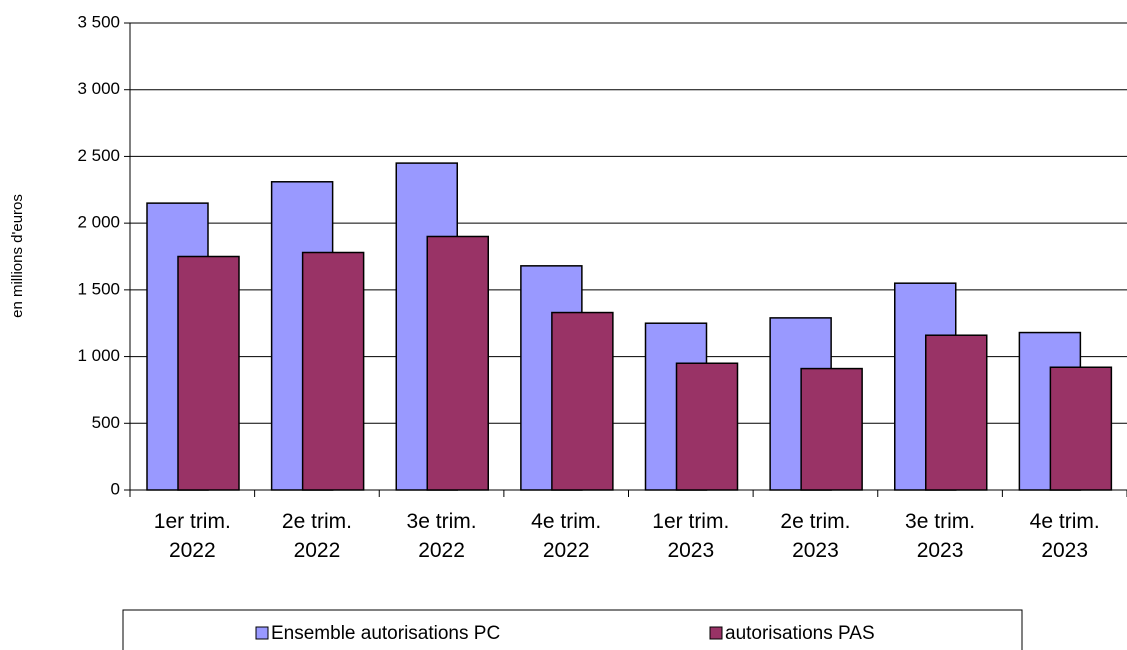 This screenshot has width=1127, height=650. I want to click on y-tick-label: 2 500, so click(98, 155).